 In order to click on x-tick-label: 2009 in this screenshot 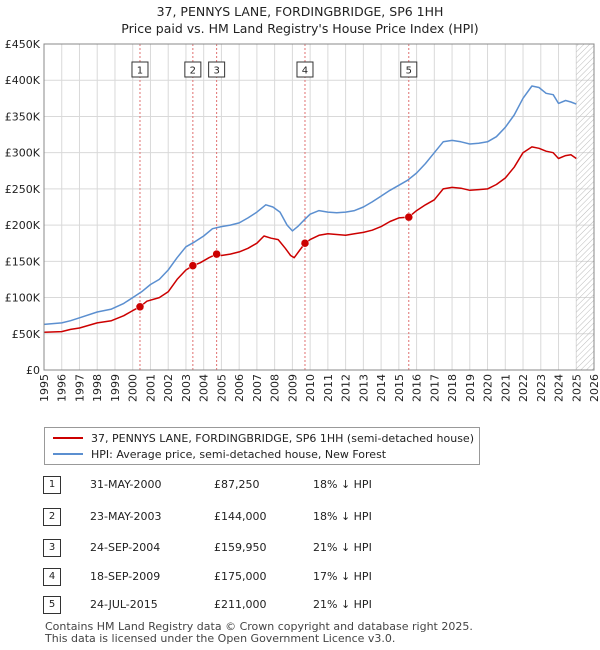, I will do `click(292, 388)`.